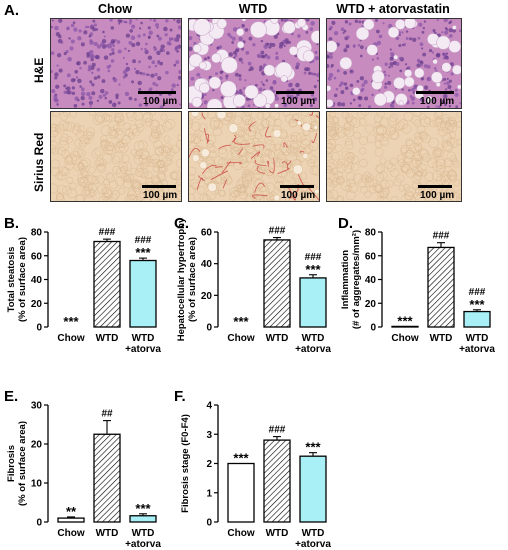 This screenshot has width=508, height=550. What do you see at coordinates (11, 396) in the screenshot?
I see `panel-letter: E.` at bounding box center [11, 396].